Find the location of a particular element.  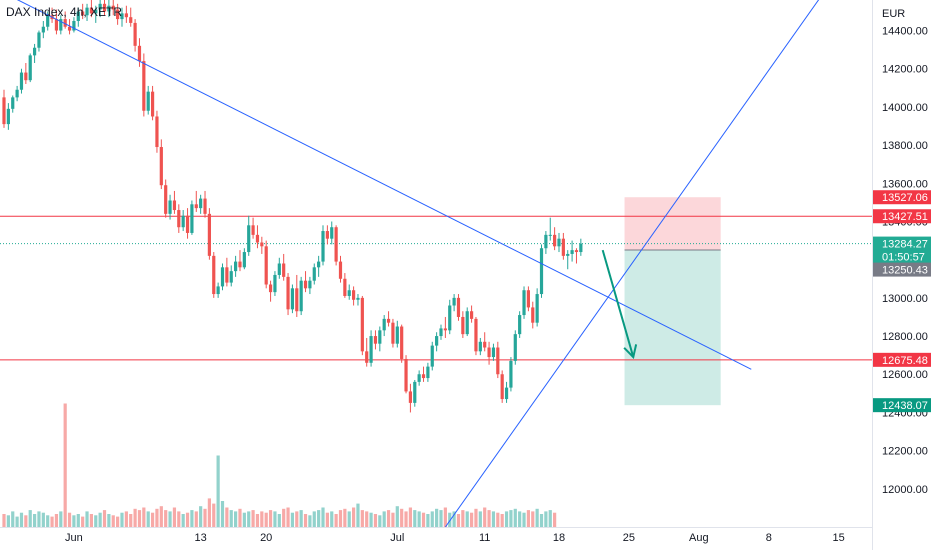

price-tag-label: 13284.27 is located at coordinates (905, 245).